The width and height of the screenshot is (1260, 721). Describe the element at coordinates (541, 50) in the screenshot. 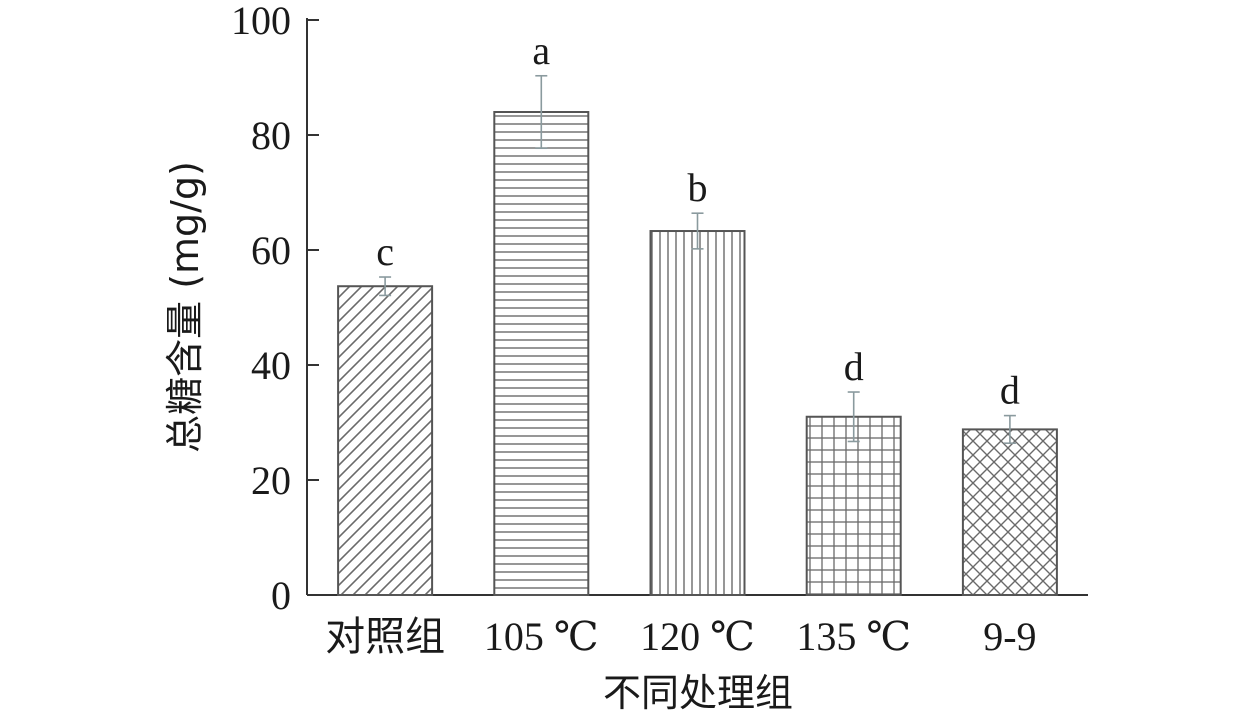

I see `significance-label: a` at that location.